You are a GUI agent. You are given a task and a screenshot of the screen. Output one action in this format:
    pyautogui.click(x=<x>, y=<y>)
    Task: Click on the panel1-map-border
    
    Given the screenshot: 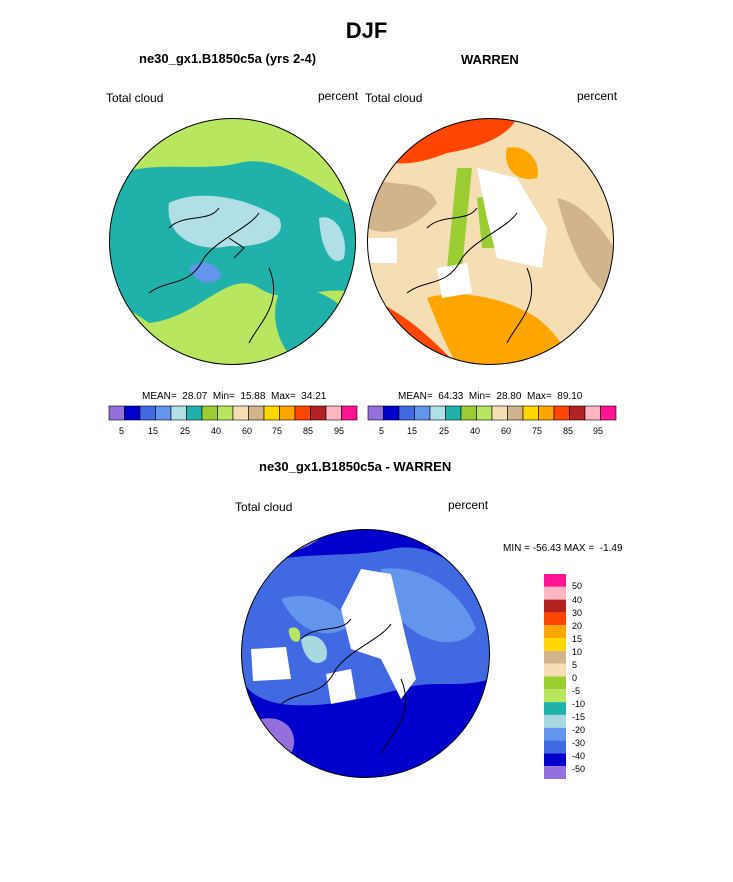 What is the action you would take?
    pyautogui.click(x=232, y=241)
    